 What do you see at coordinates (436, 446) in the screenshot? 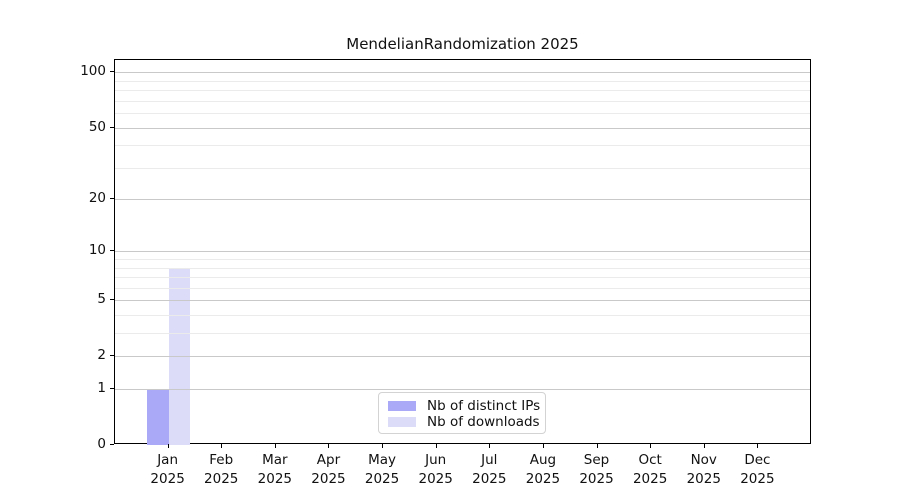
I see `x-tick-mark-jun` at bounding box center [436, 446].